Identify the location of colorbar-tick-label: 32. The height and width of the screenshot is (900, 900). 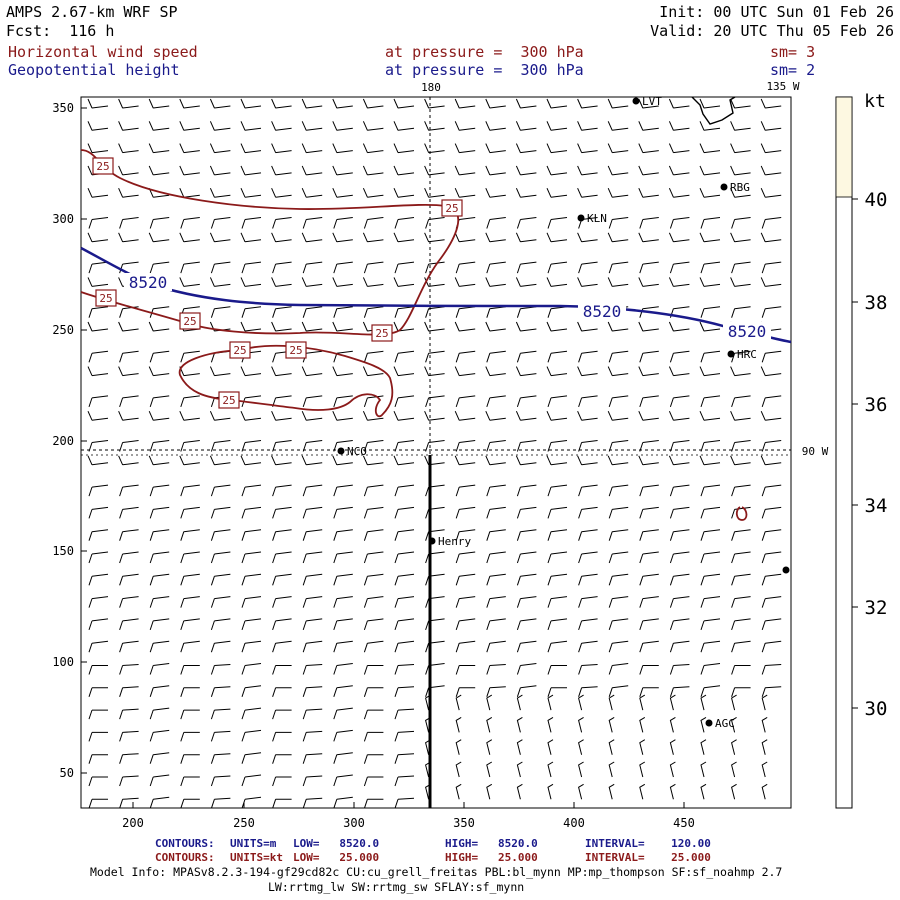
(876, 608).